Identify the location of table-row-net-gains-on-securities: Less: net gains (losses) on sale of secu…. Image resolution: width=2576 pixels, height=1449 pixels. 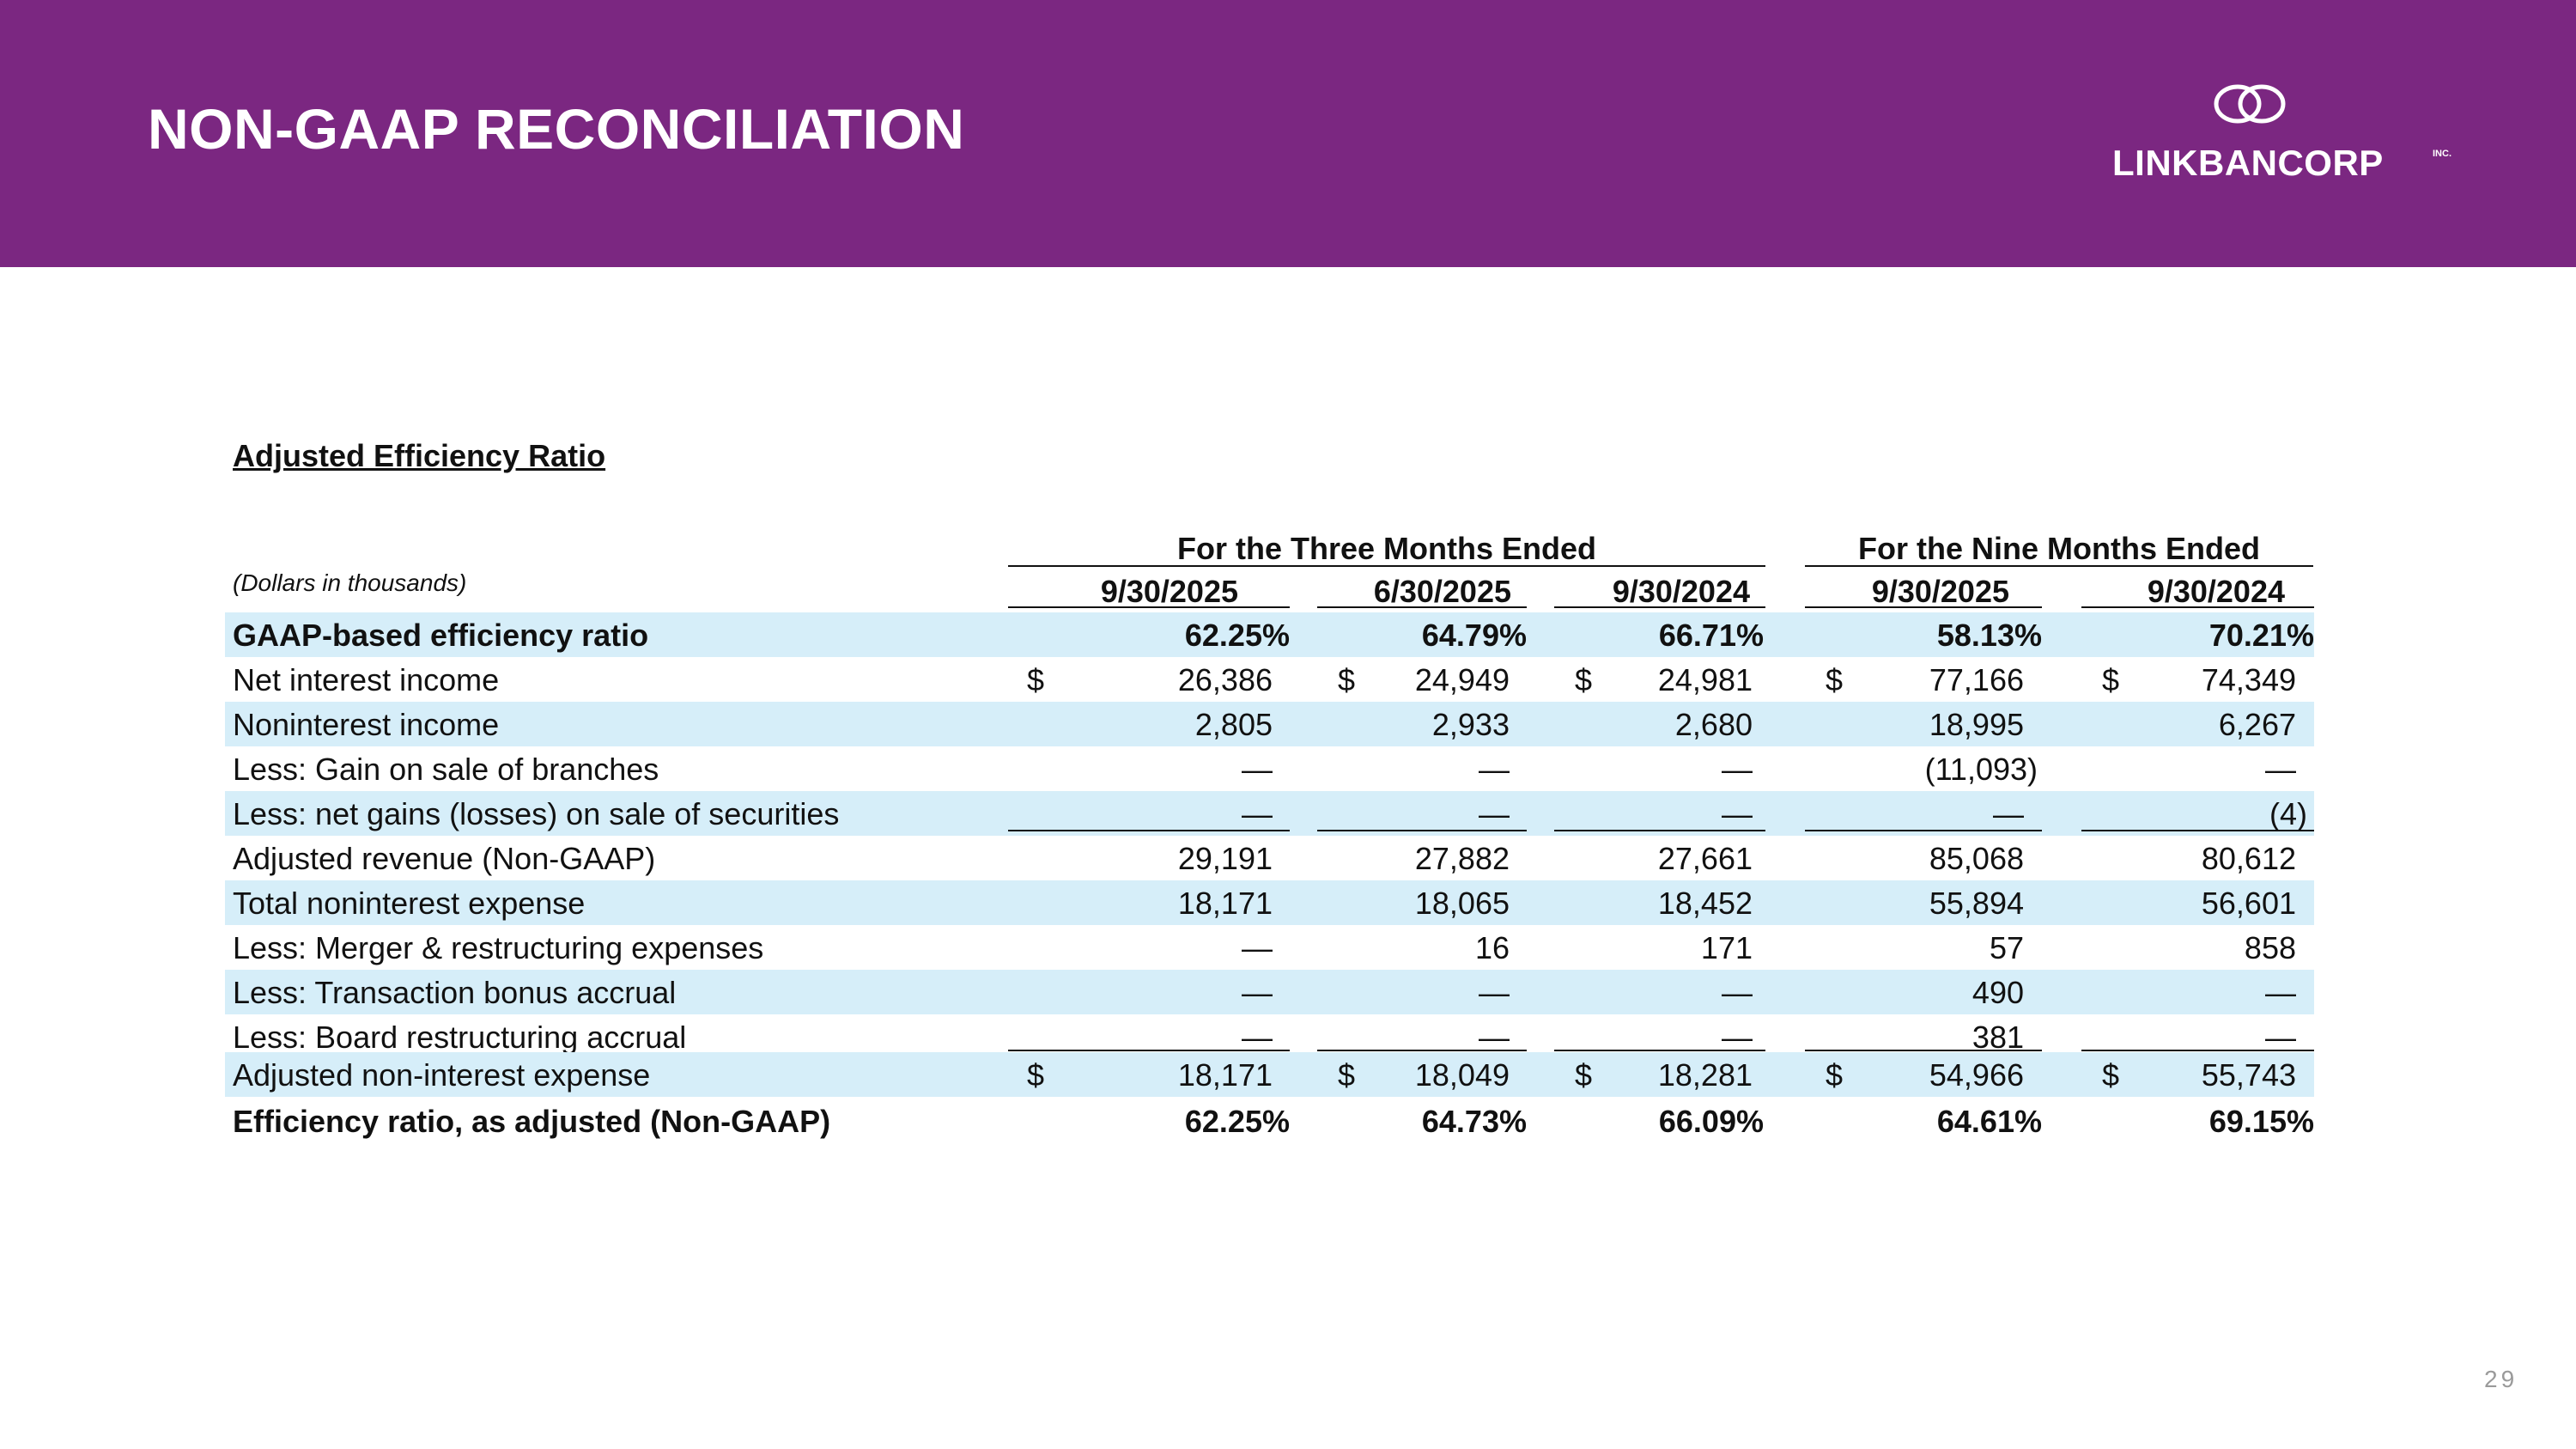
(1269, 813).